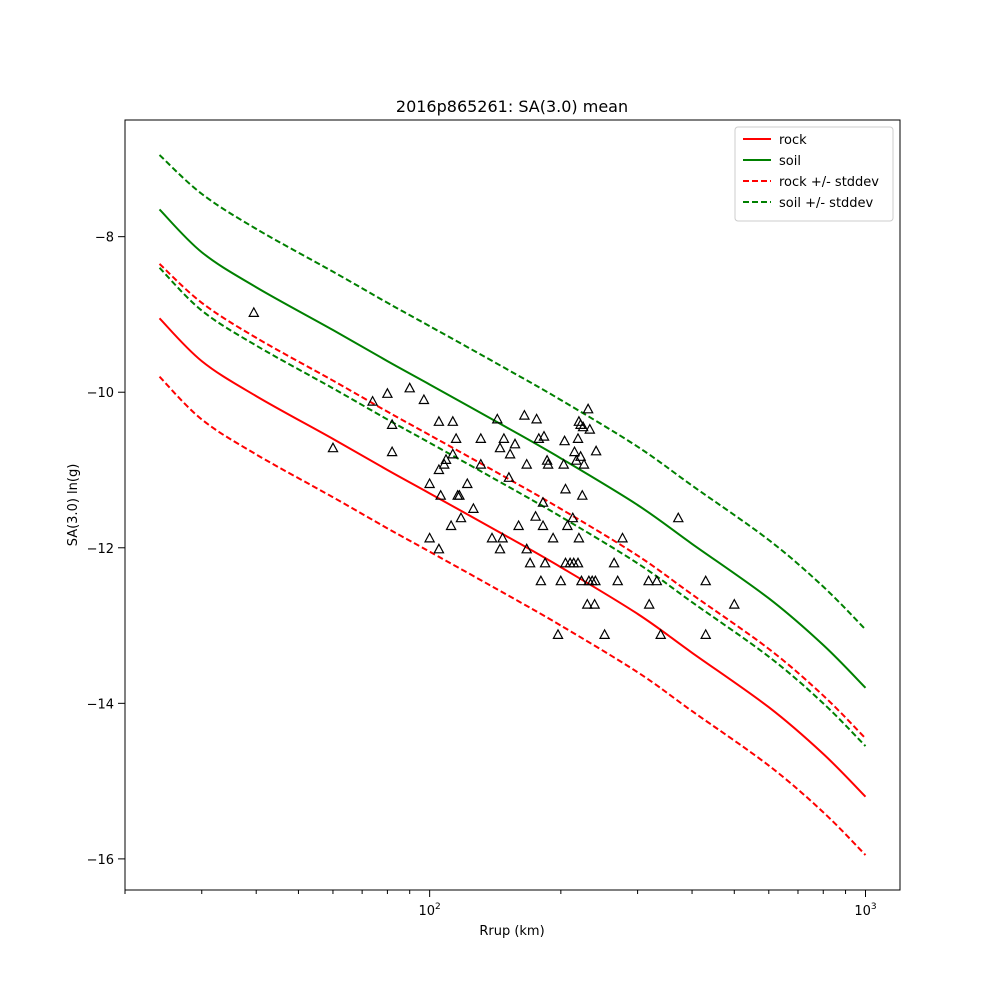 The height and width of the screenshot is (1000, 1000). What do you see at coordinates (100, 860) in the screenshot?
I see `y-tick-label: −16` at bounding box center [100, 860].